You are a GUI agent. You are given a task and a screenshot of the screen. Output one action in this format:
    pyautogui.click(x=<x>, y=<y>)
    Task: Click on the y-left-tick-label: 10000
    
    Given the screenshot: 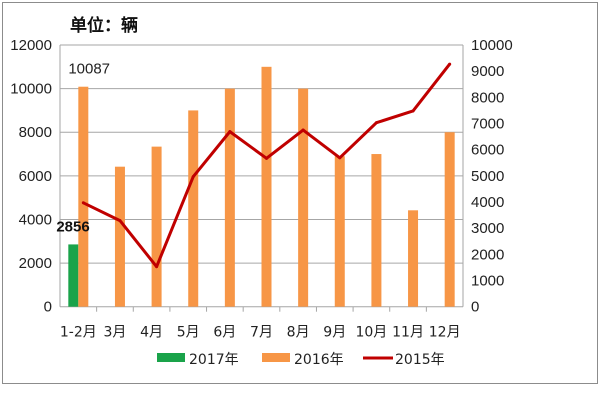 What is the action you would take?
    pyautogui.click(x=31, y=89)
    